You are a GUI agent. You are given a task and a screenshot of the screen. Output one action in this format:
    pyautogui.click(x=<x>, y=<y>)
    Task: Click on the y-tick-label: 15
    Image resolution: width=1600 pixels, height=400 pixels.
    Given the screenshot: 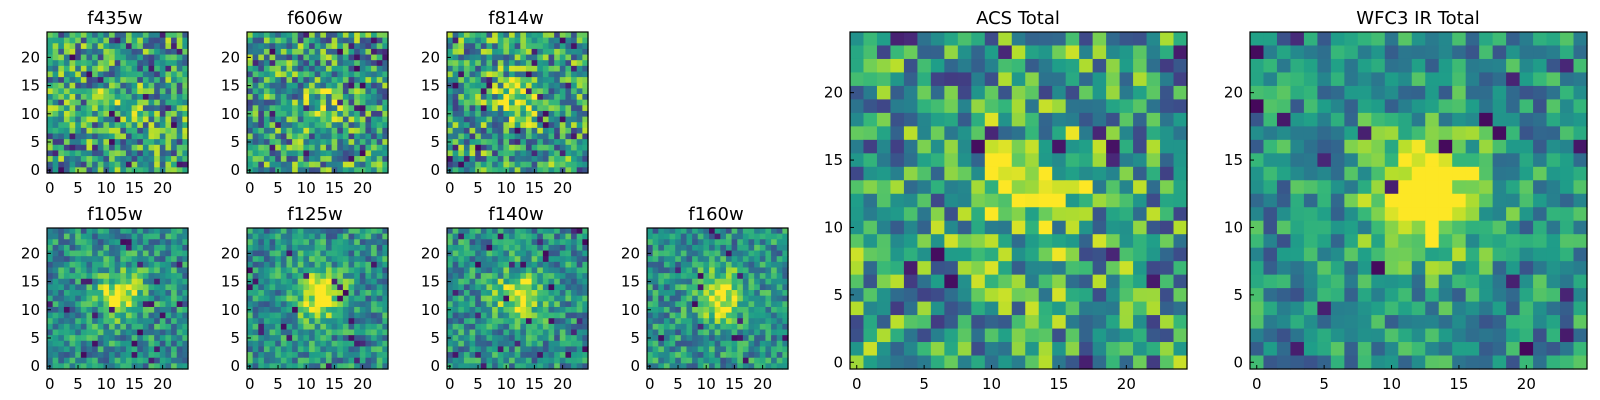 What is the action you would take?
    pyautogui.click(x=30, y=282)
    